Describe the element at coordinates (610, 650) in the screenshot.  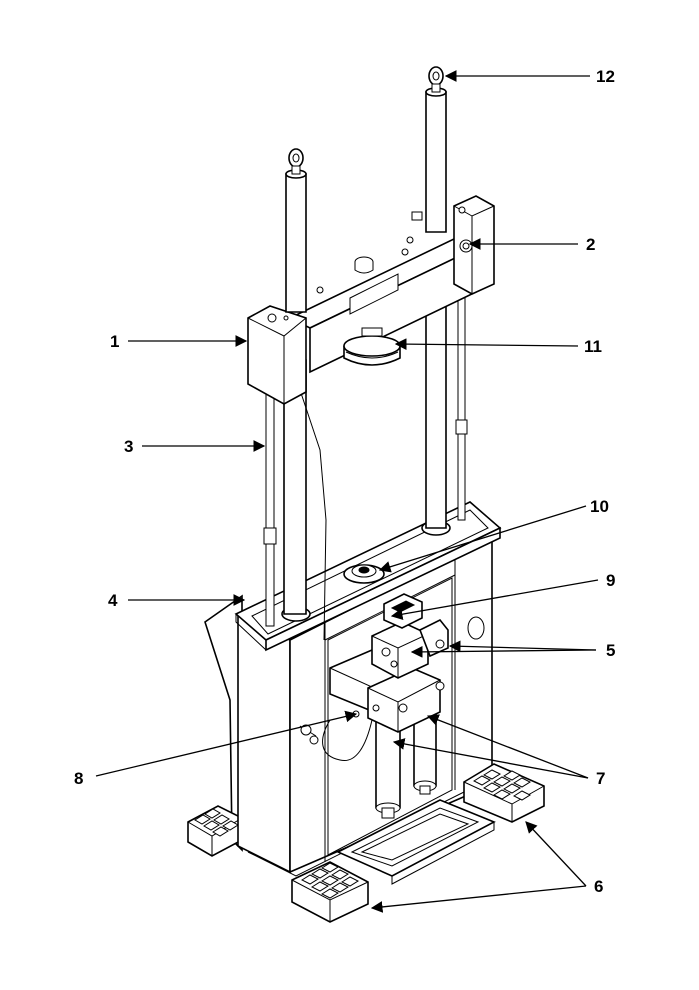
I see `callout-5: 5` at that location.